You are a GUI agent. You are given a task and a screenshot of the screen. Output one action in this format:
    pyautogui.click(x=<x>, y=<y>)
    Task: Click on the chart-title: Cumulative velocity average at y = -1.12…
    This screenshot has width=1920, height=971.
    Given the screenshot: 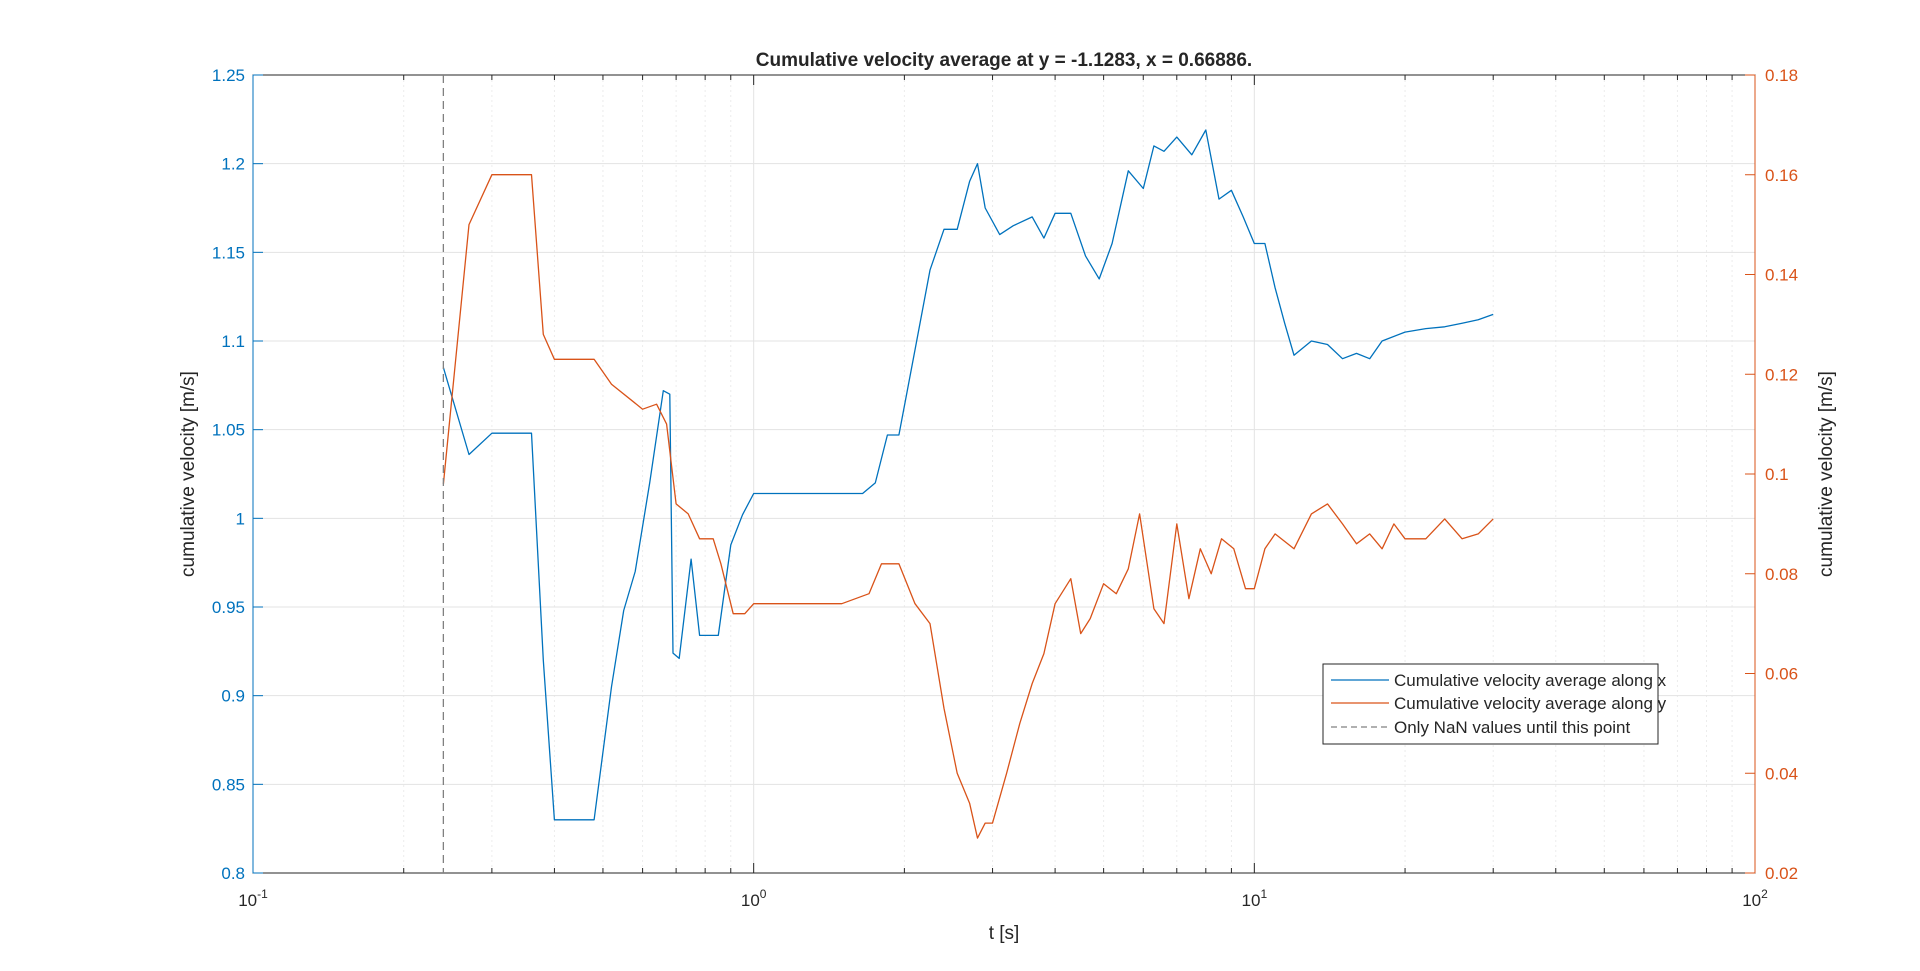 What is the action you would take?
    pyautogui.click(x=1004, y=60)
    